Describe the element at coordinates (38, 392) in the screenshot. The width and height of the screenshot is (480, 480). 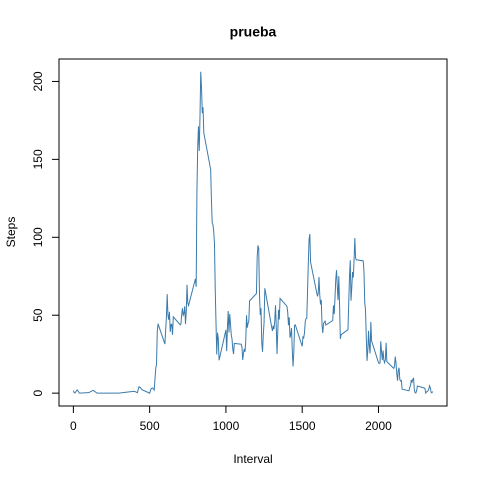
I see `y-tick-label: 0` at that location.